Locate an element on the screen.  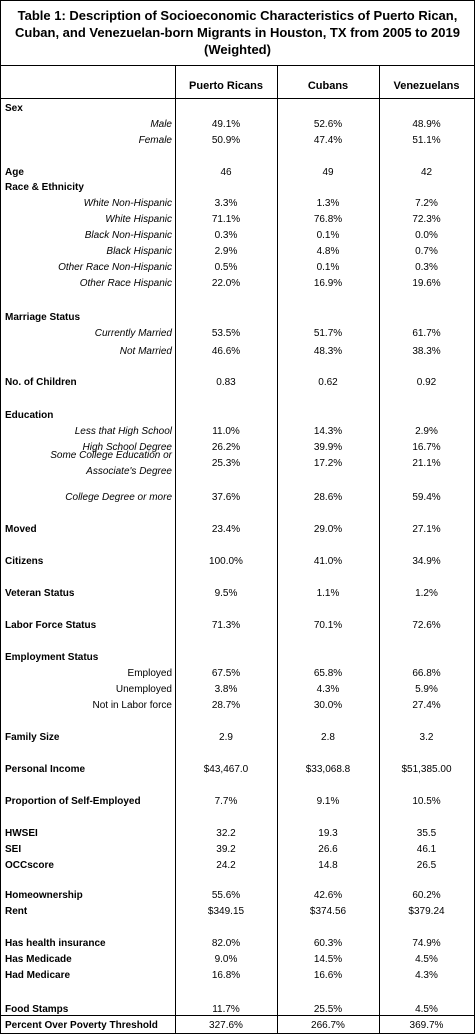
cell-value: 53.5% is located at coordinates (226, 333).